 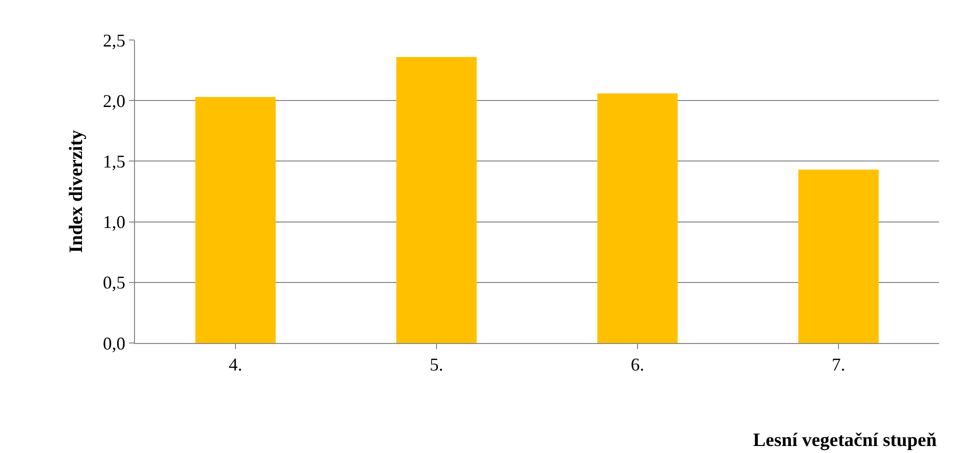 I want to click on x-tick-label: 6., so click(x=637, y=364).